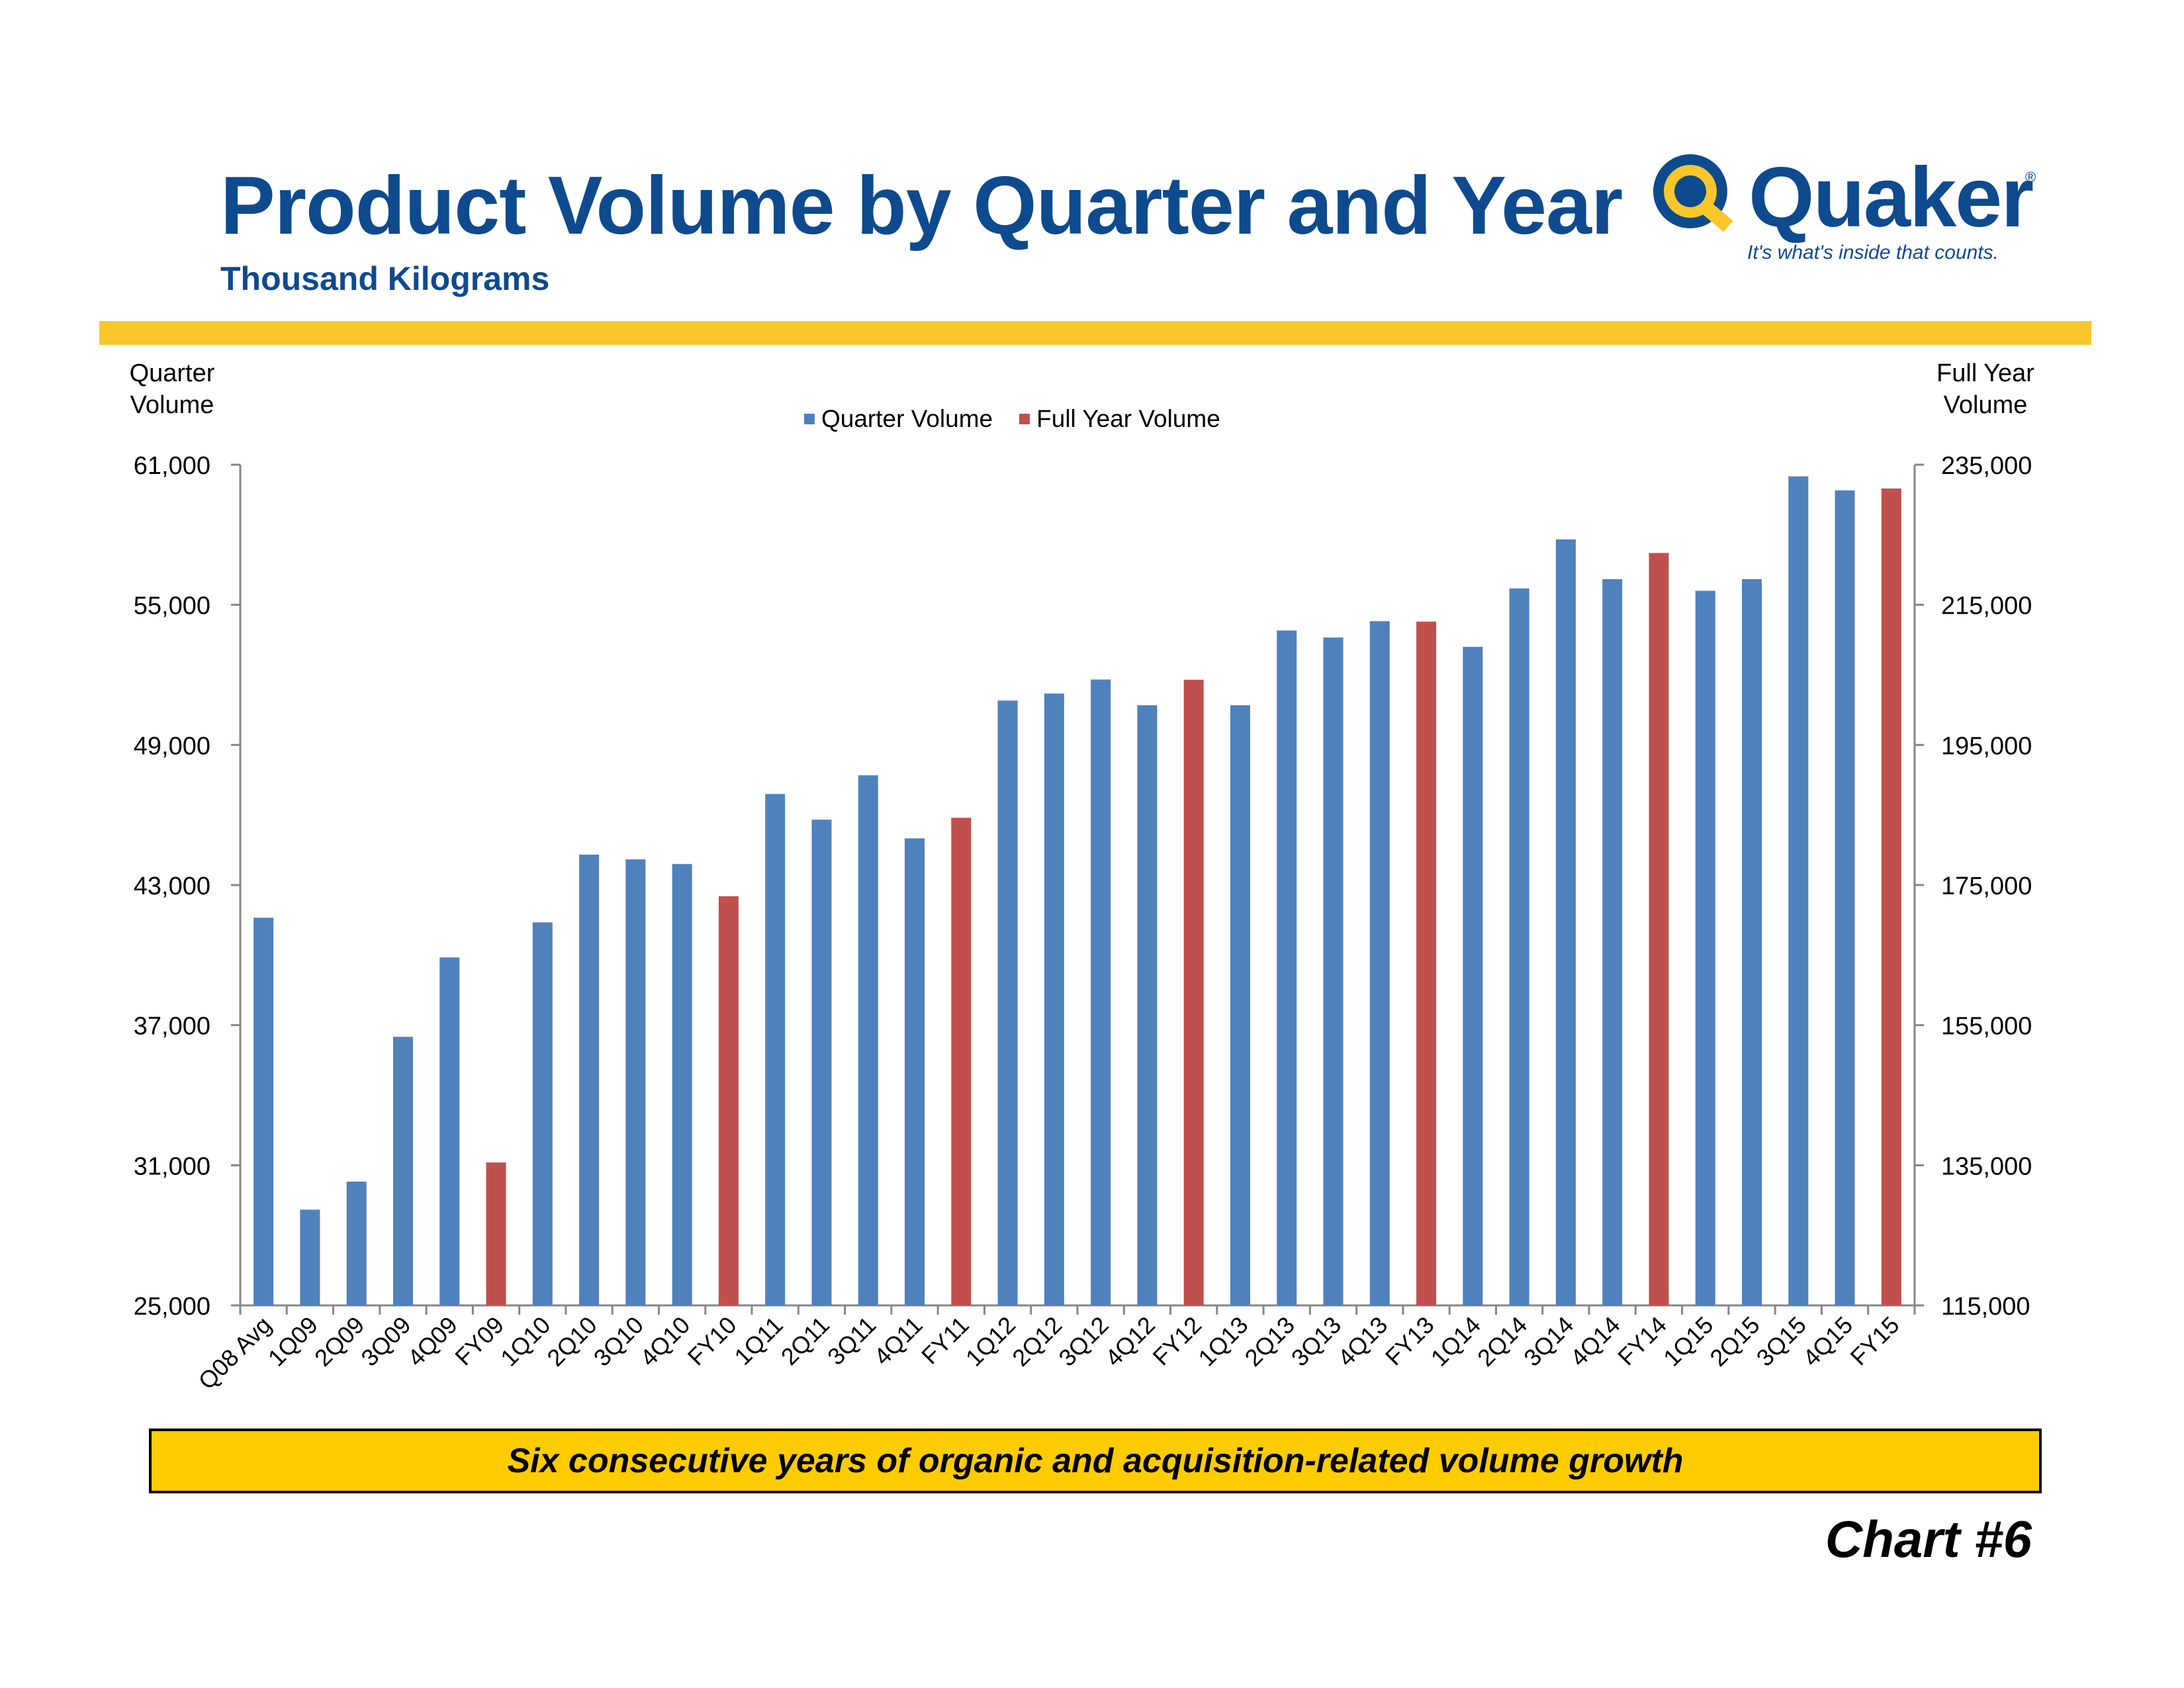 The width and height of the screenshot is (2184, 1688). Describe the element at coordinates (2031, 177) in the screenshot. I see `logo-registered-mark: ®` at that location.